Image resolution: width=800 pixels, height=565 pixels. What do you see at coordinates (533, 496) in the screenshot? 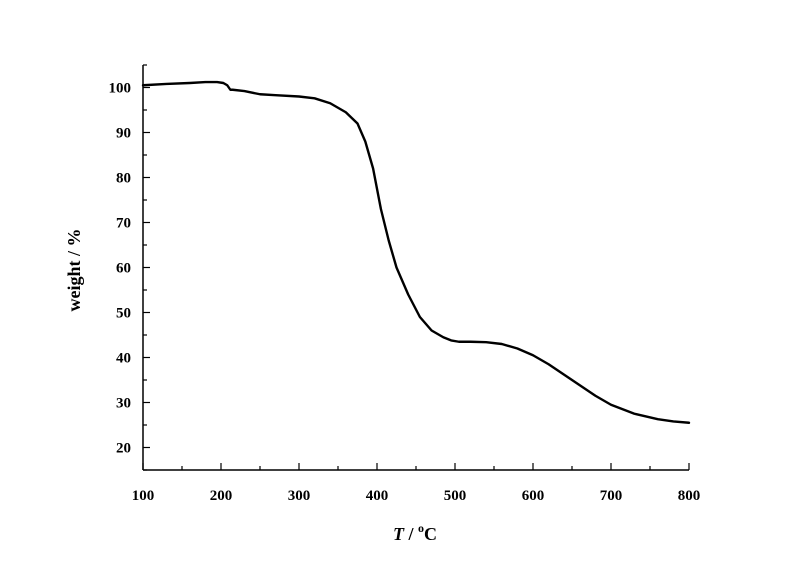
I see `x-tick-label: 600` at bounding box center [533, 496].